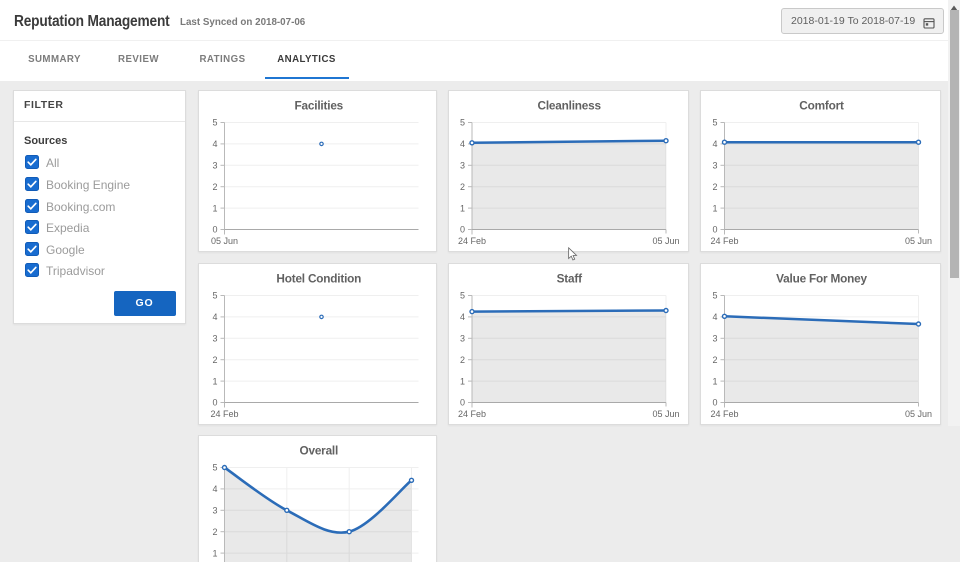 The image size is (960, 562). What do you see at coordinates (318, 106) in the screenshot?
I see `svg-text: Facilities` at bounding box center [318, 106].